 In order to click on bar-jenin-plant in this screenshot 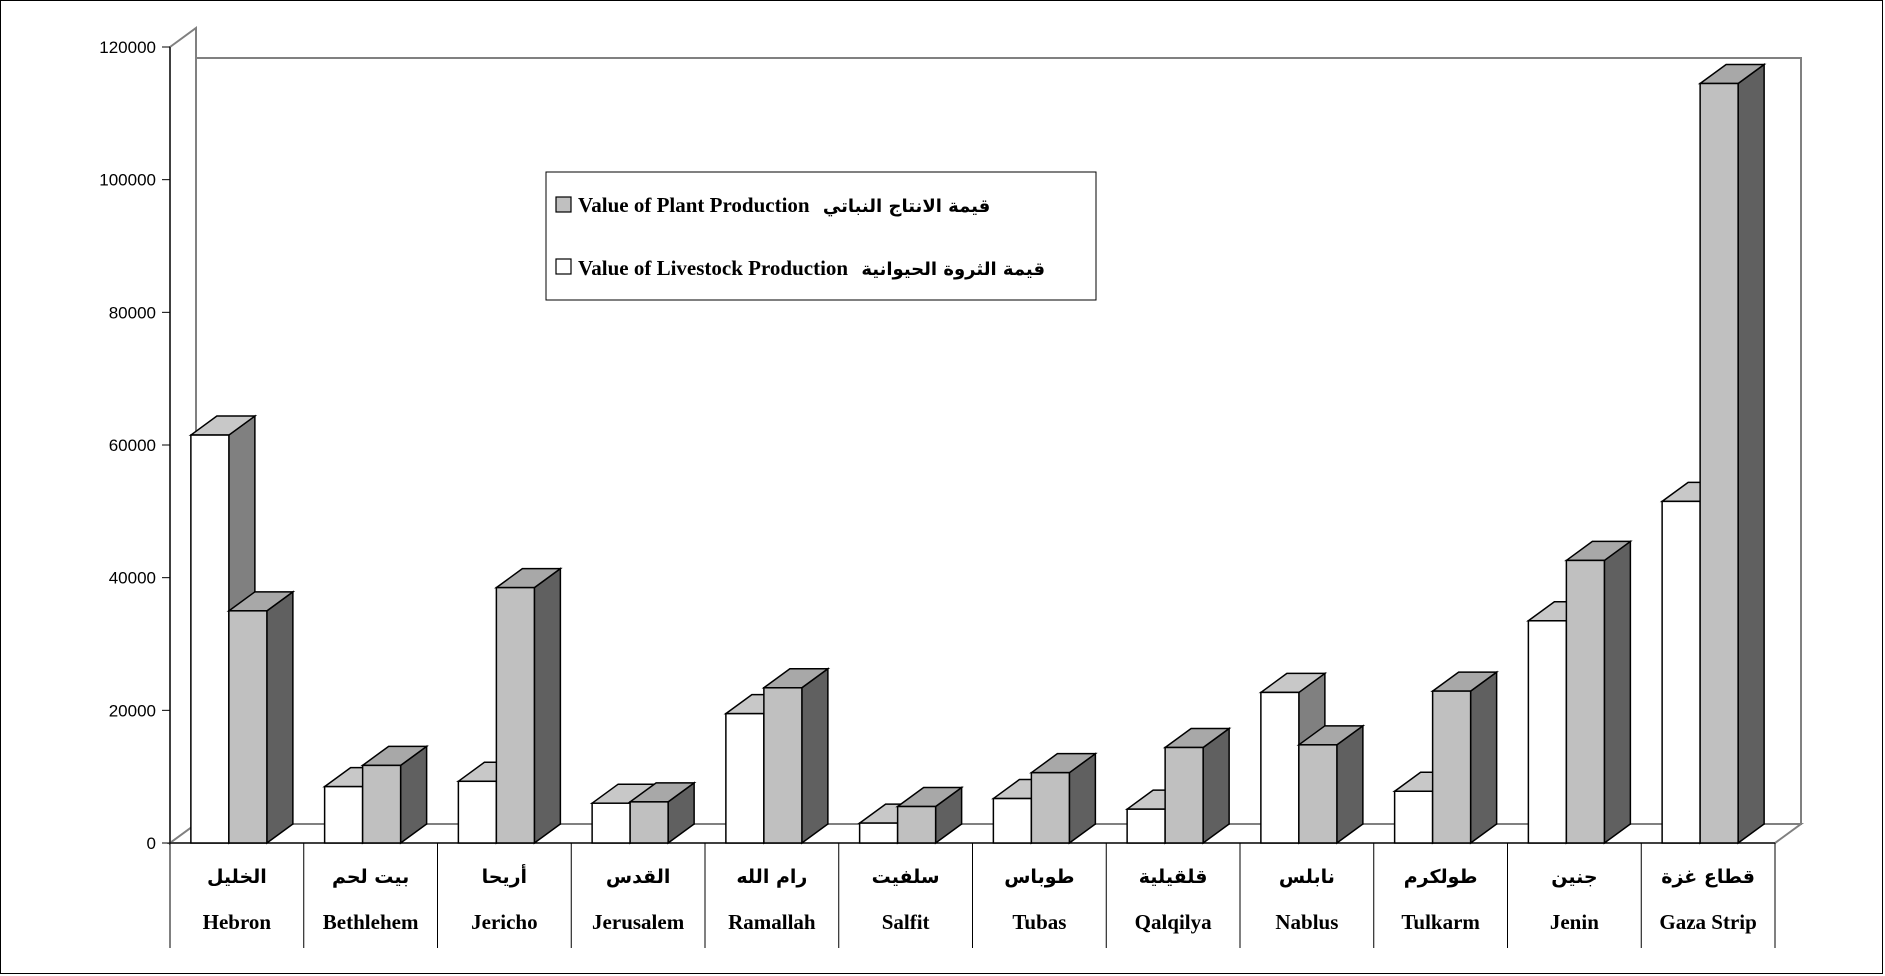, I will do `click(1598, 692)`.